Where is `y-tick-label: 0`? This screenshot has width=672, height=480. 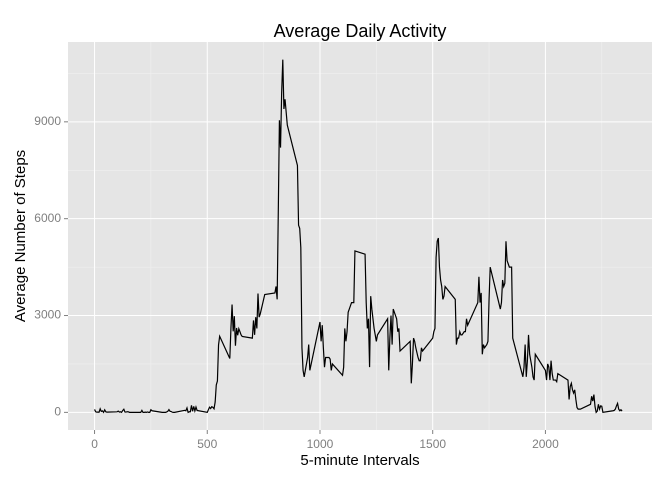
y-tick-label: 0 is located at coordinates (57, 412).